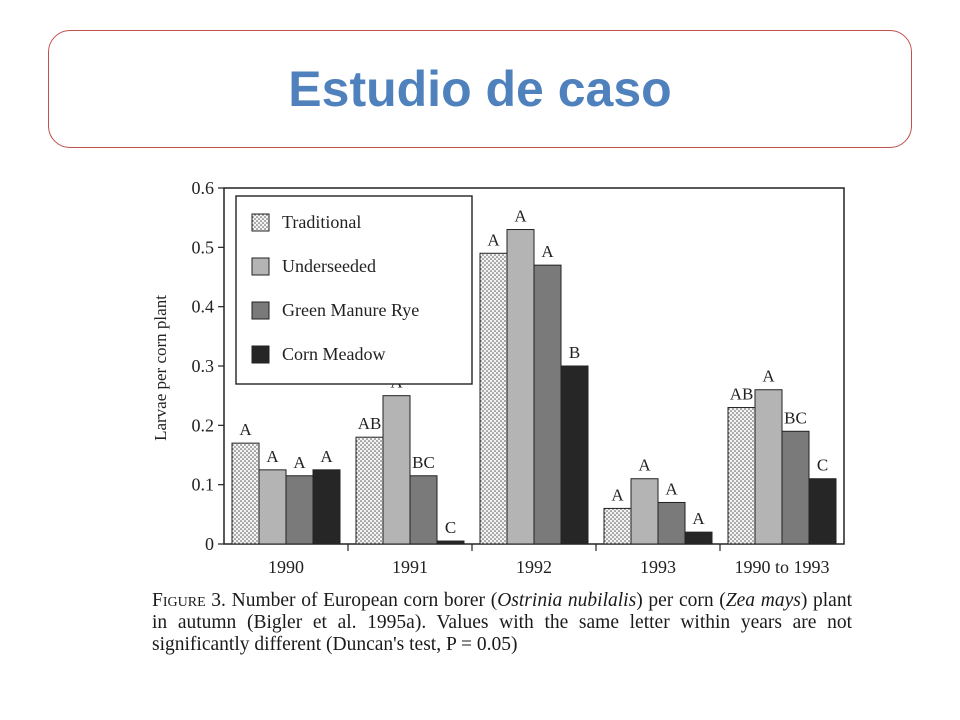 Image resolution: width=960 pixels, height=720 pixels. Describe the element at coordinates (574, 352) in the screenshot. I see `significance-letter: B` at that location.